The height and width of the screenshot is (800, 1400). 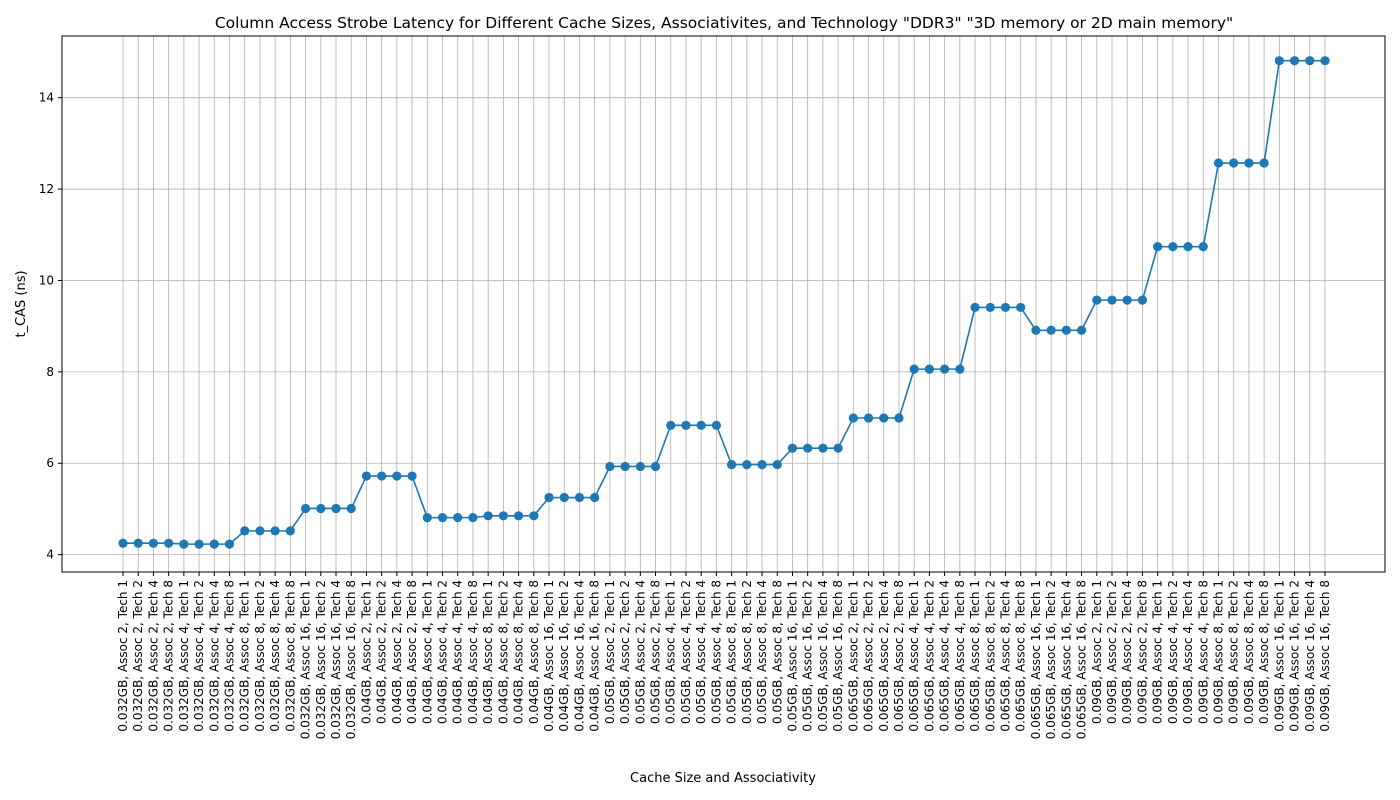 What do you see at coordinates (1234, 652) in the screenshot?
I see `x-tick-label: 0.09GB, Assoc 8, Tech 2` at bounding box center [1234, 652].